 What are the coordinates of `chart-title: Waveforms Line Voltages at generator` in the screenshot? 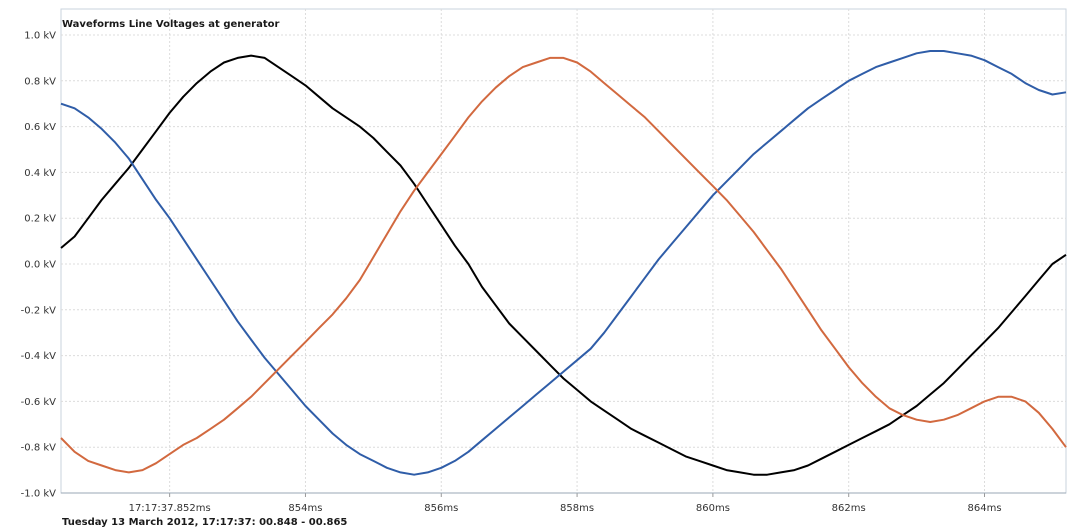 It's located at (171, 24).